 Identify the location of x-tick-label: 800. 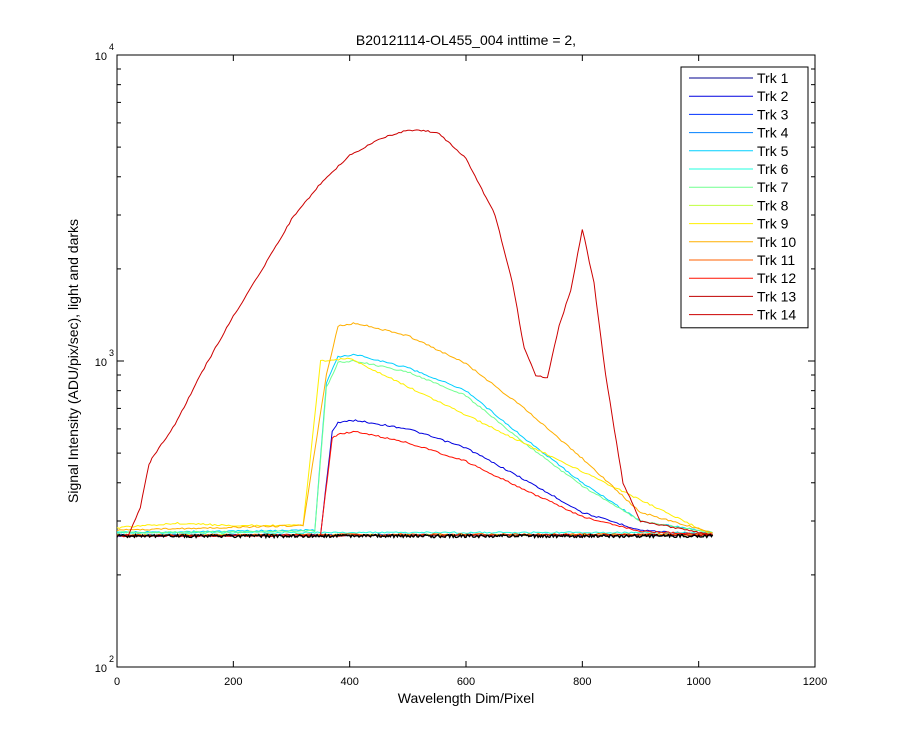
(582, 682).